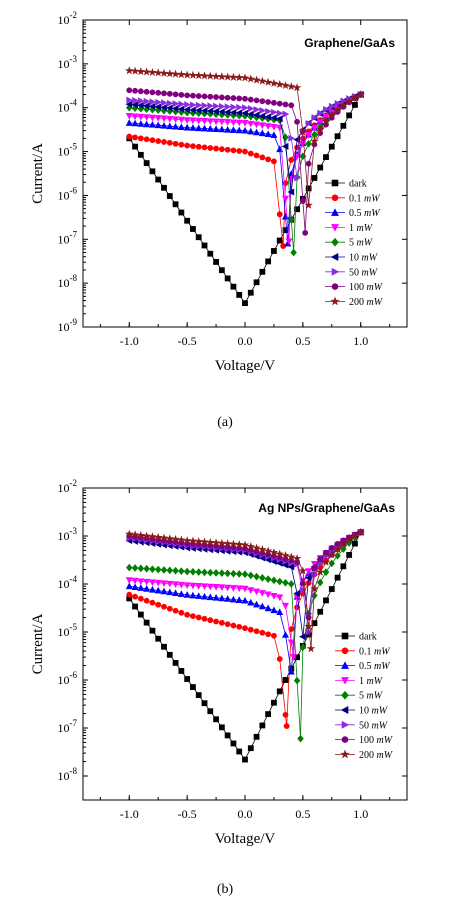  I want to click on y-tick-label: 10⁻⁴, so click(68, 582).